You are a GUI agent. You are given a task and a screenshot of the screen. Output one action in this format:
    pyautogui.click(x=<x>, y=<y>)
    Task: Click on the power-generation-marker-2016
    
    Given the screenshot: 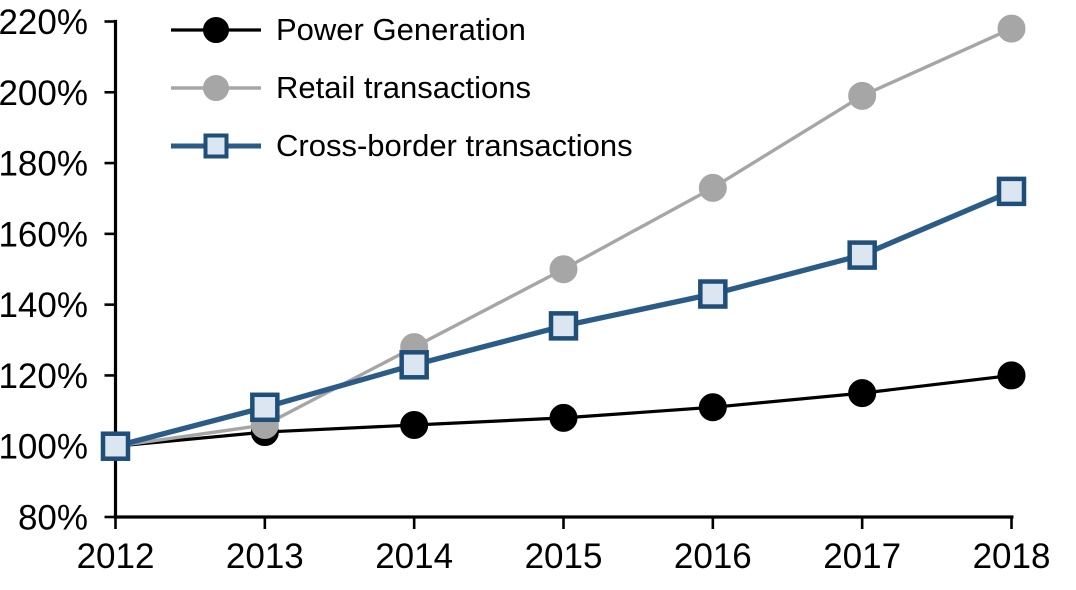 What is the action you would take?
    pyautogui.click(x=712, y=407)
    